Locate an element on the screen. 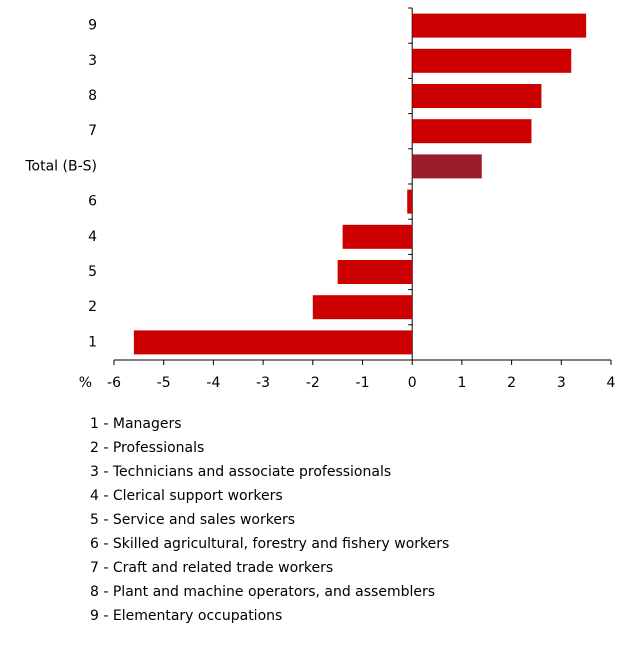 Image resolution: width=632 pixels, height=655 pixels. x-tick-label: 1 is located at coordinates (461, 383).